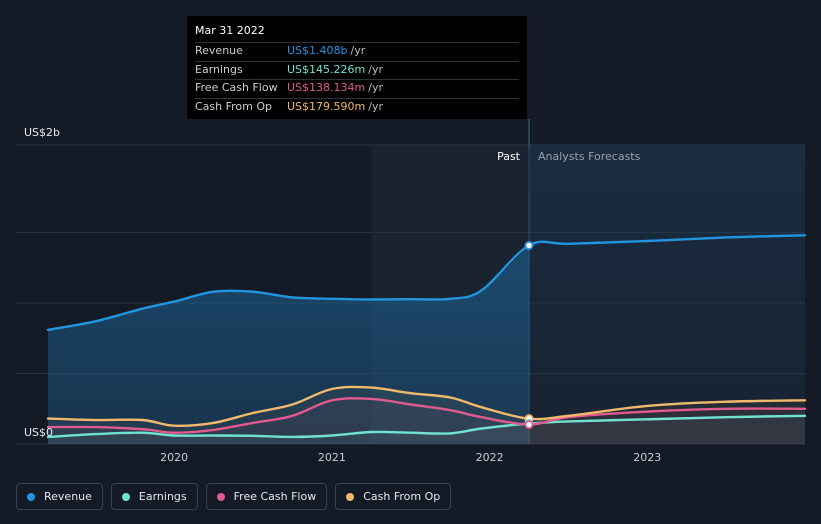 Image resolution: width=821 pixels, height=524 pixels. Describe the element at coordinates (589, 156) in the screenshot. I see `forecast-label: Analysts Forecasts` at that location.